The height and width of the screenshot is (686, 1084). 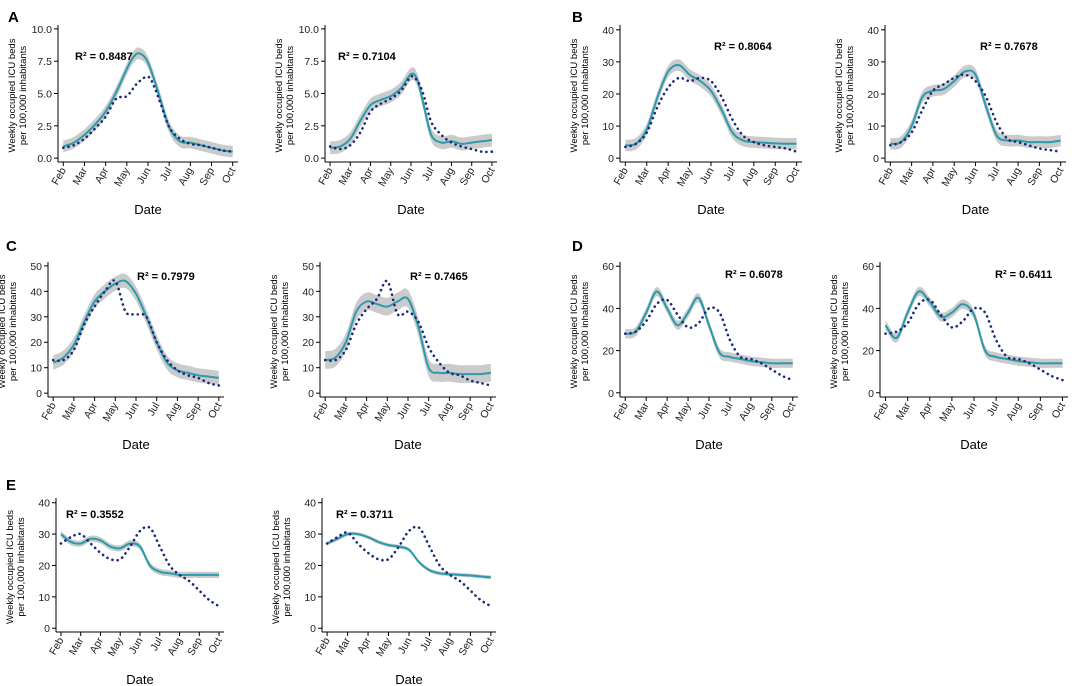 What do you see at coordinates (608, 267) in the screenshot?
I see `y-tick-label: 60` at bounding box center [608, 267].